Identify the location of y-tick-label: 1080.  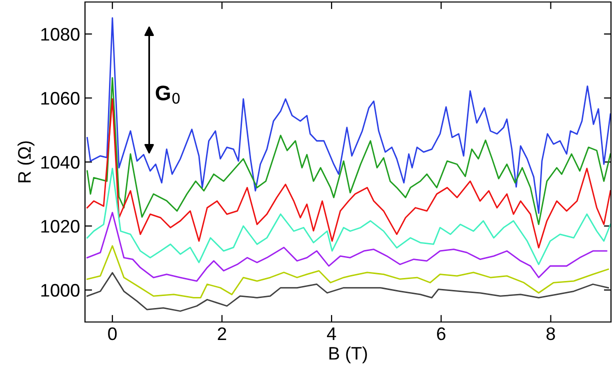
(60, 34).